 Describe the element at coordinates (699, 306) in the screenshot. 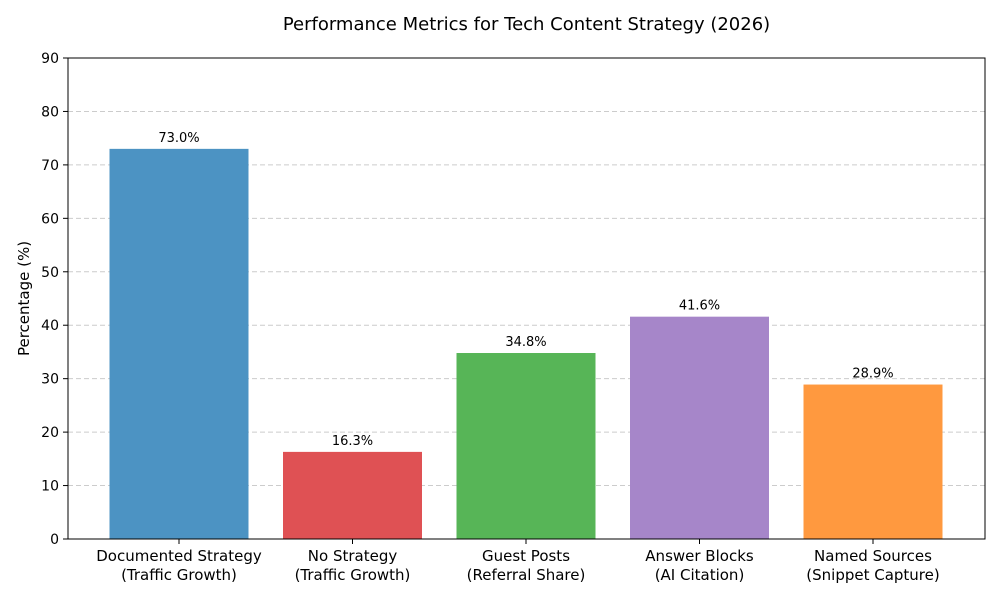

I see `bar-value-label: 41.6%` at that location.